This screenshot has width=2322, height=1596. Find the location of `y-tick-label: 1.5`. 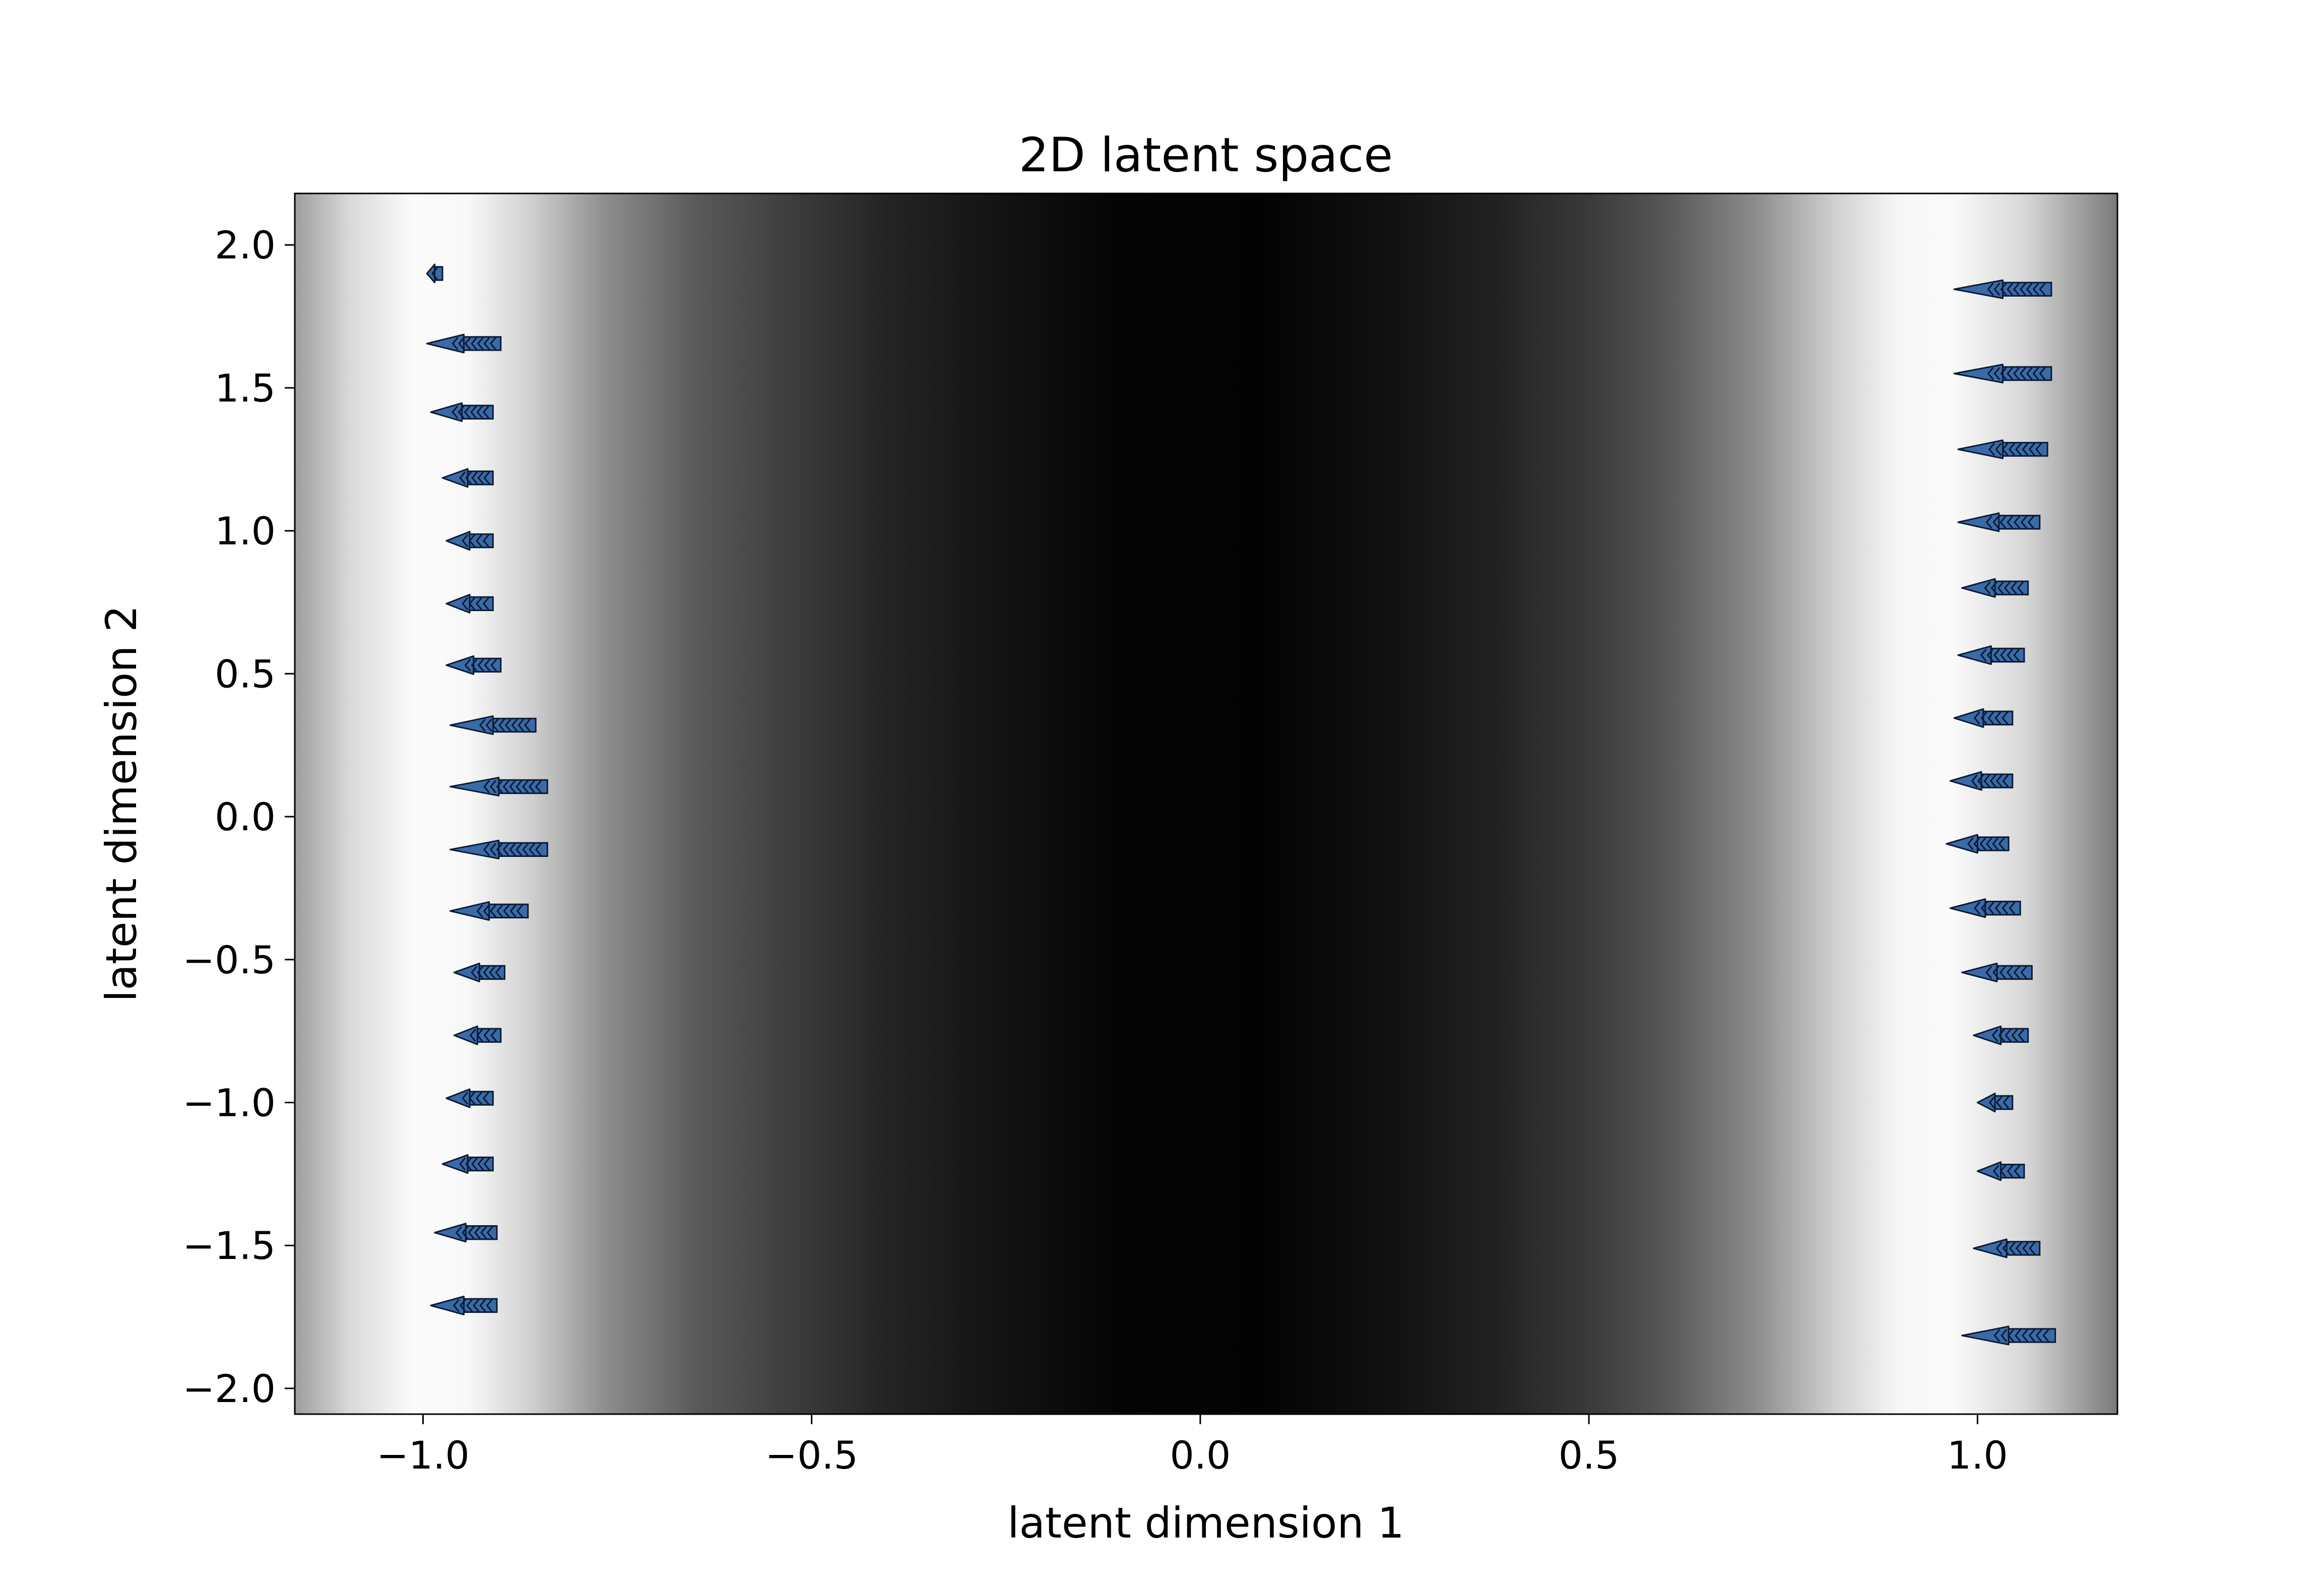

y-tick-label: 1.5 is located at coordinates (245, 388).